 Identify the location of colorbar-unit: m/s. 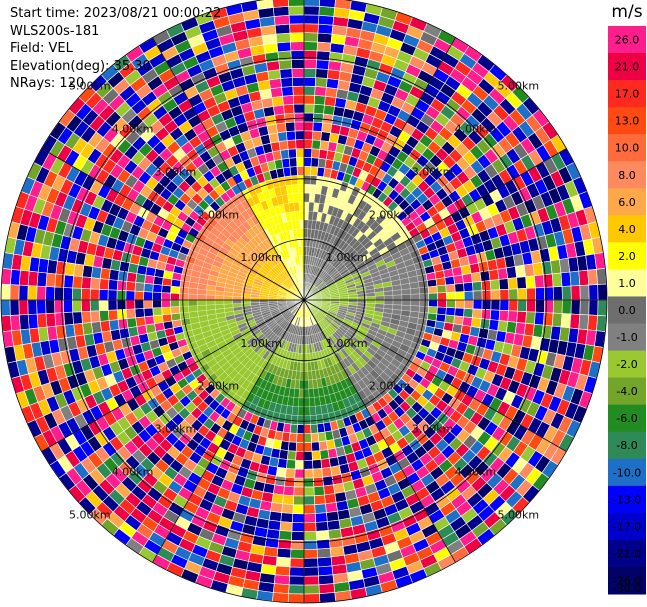
(626, 12).